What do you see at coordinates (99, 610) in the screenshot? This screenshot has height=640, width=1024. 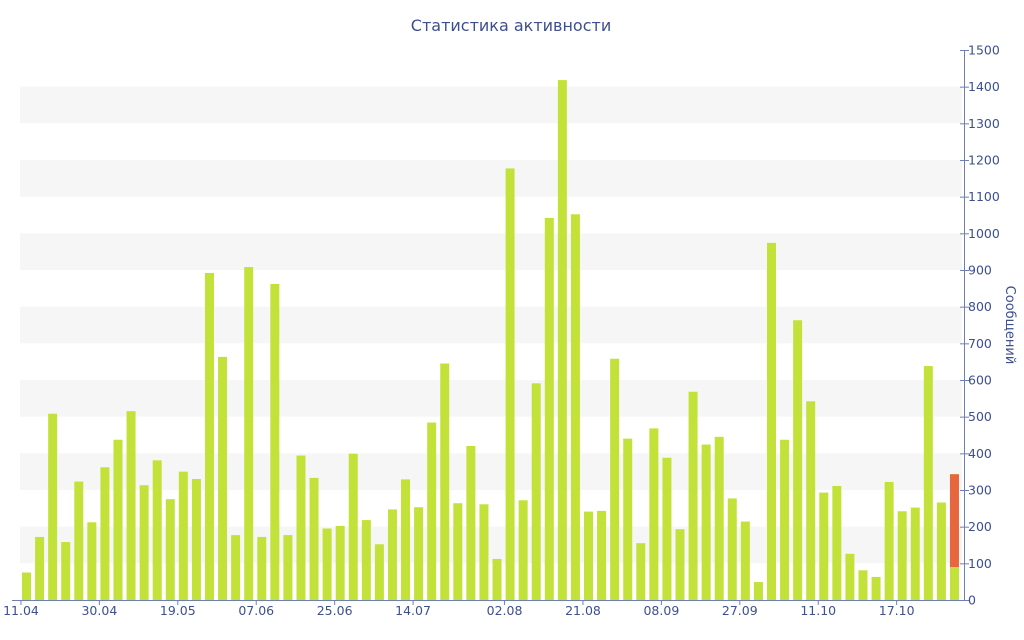 I see `x-tick-label: 30.04` at bounding box center [99, 610].